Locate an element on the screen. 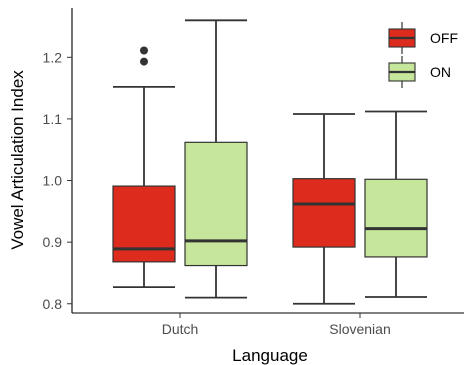 The image size is (464, 365). y-tick-label: 0.9 is located at coordinates (53, 242).